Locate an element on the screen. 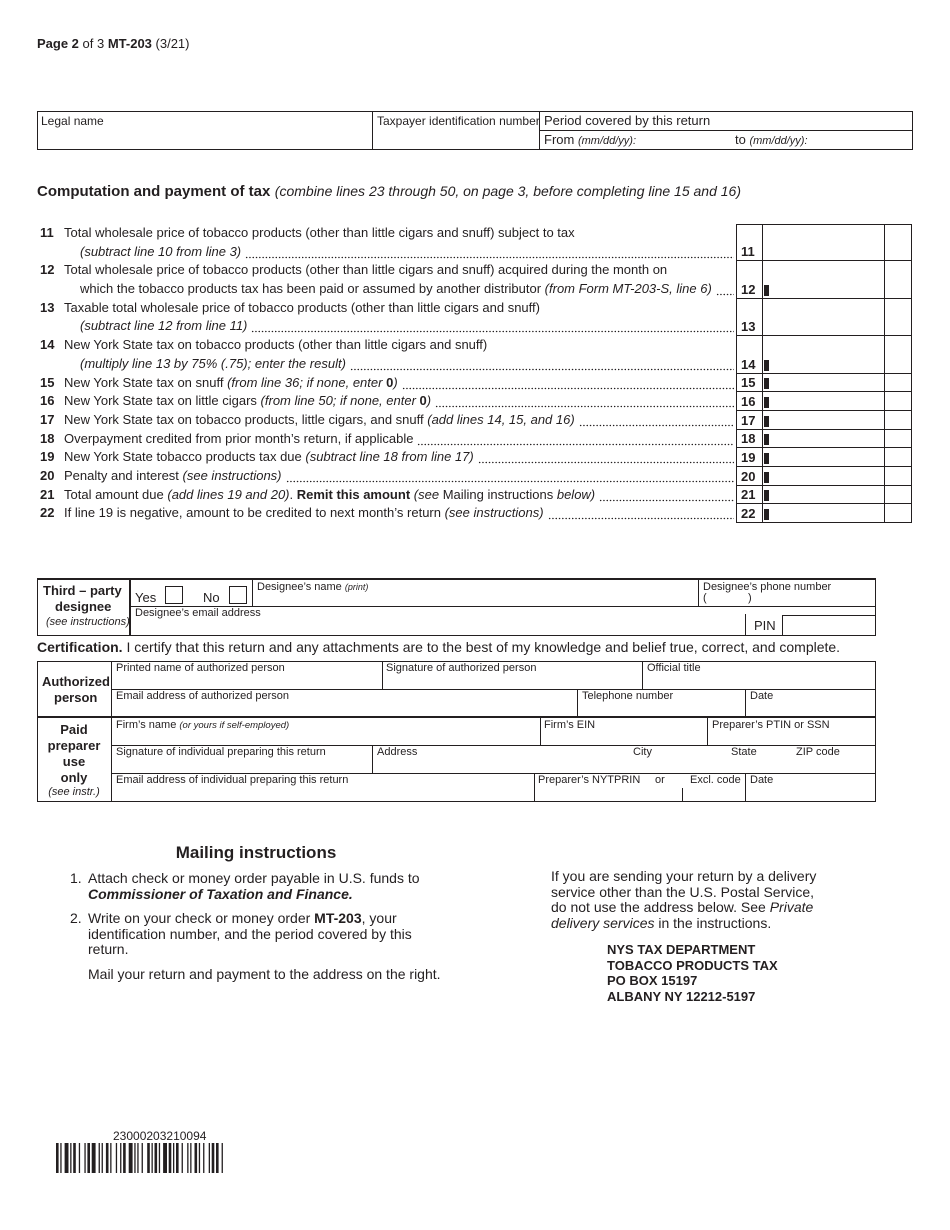 This screenshot has width=950, height=1230. field-label: Firm’s name (or yours if self-employed) is located at coordinates (202, 725).